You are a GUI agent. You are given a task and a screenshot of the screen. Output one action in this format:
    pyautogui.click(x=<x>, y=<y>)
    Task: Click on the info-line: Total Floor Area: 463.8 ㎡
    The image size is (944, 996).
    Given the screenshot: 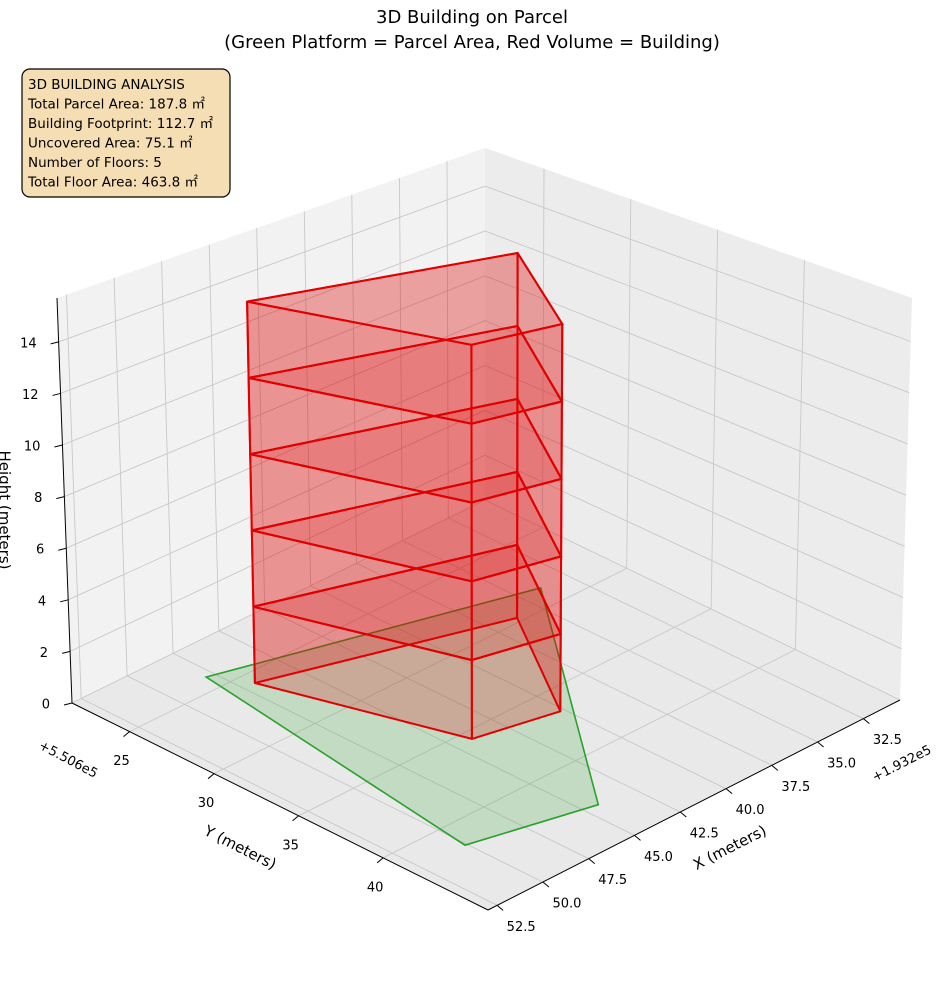 What is the action you would take?
    pyautogui.click(x=113, y=183)
    